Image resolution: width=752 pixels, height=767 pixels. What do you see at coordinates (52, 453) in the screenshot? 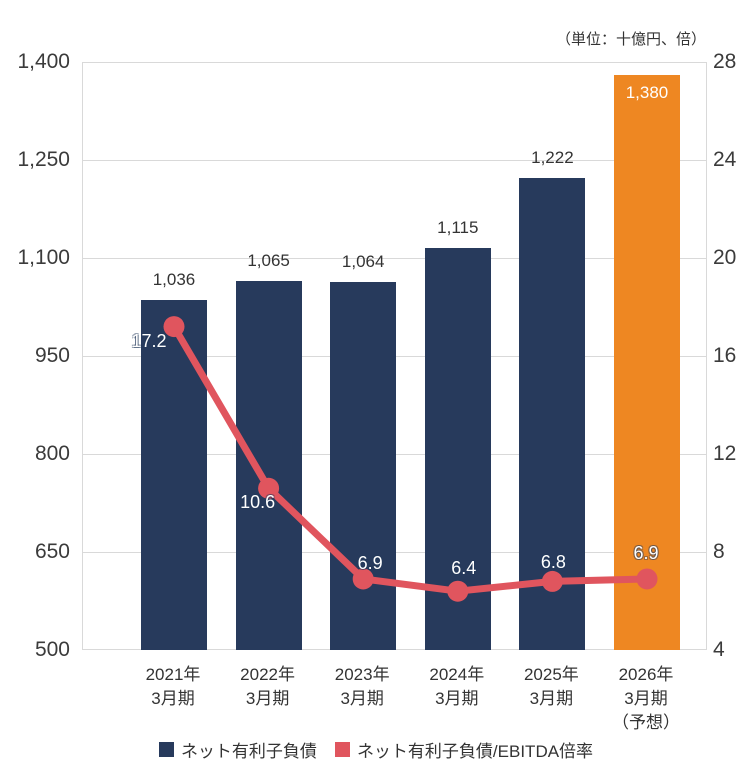
I see `y-axis-left-tick: 800` at bounding box center [52, 453].